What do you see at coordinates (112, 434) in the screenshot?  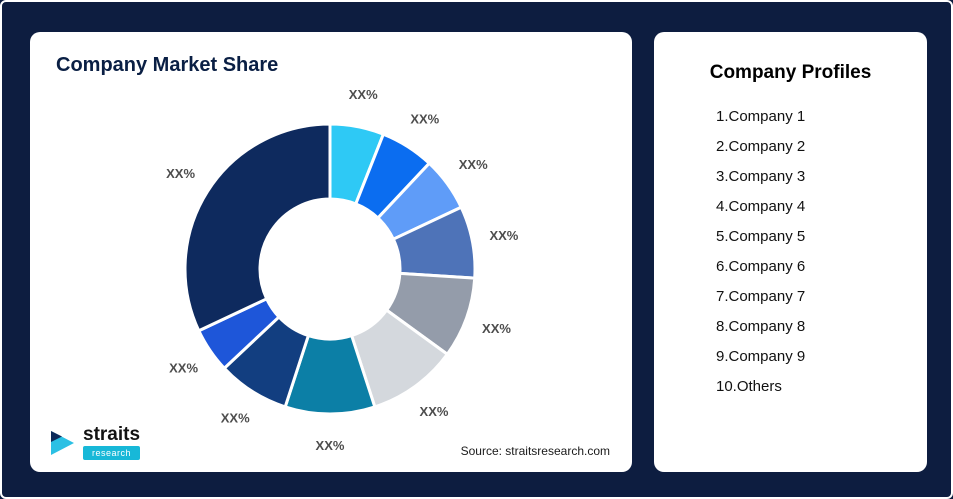 I see `logo-name: straits` at bounding box center [112, 434].